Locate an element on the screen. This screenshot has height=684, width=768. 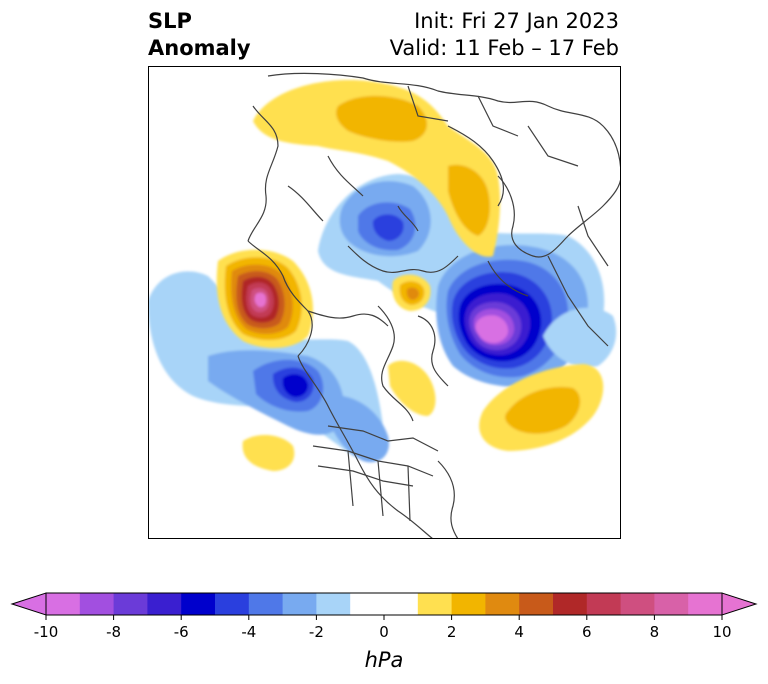
colorbar-tick-label: 10 is located at coordinates (721, 632).